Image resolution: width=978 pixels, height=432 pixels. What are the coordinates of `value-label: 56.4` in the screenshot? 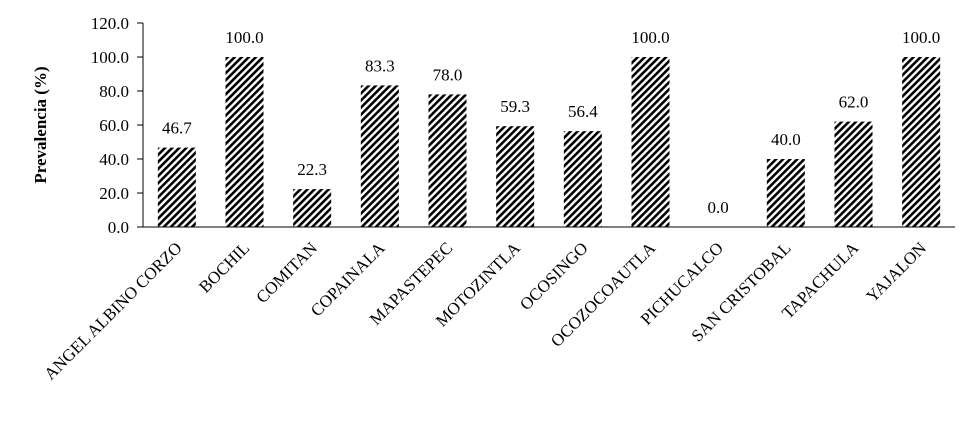 It's located at (583, 111).